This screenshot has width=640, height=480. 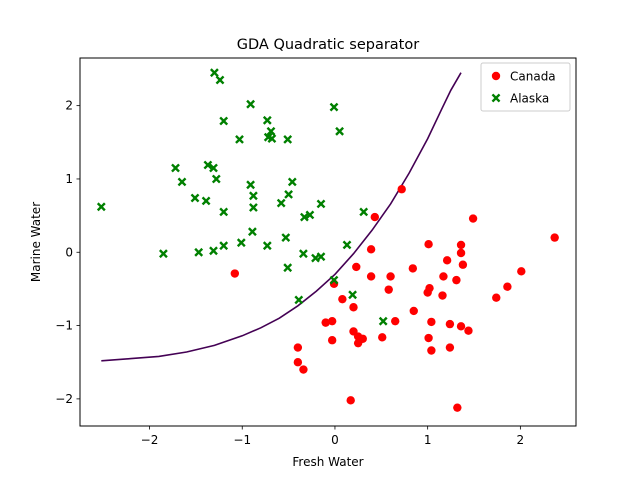 I want to click on y-tick-label: 1, so click(x=69, y=179).